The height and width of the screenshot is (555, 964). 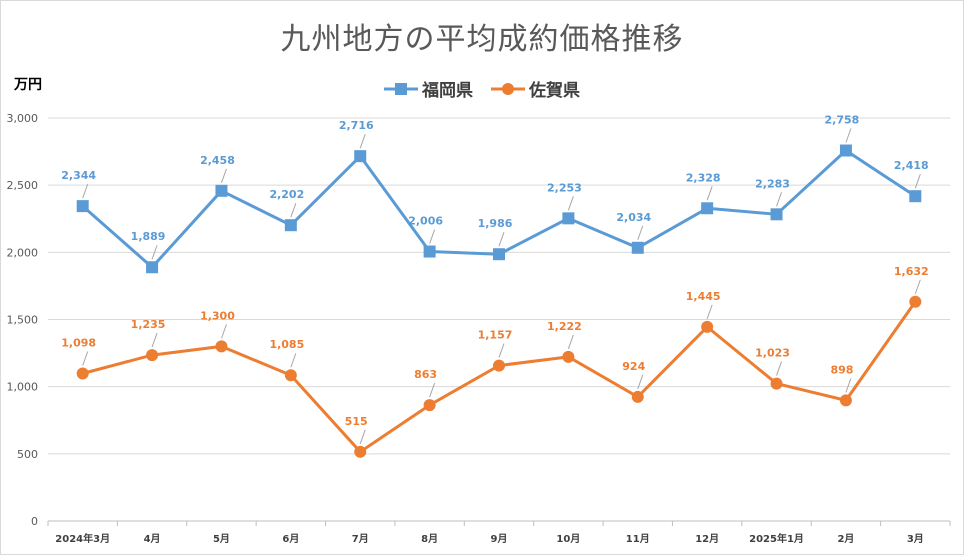 What do you see at coordinates (568, 539) in the screenshot?
I see `x-tick-label: 10月` at bounding box center [568, 539].